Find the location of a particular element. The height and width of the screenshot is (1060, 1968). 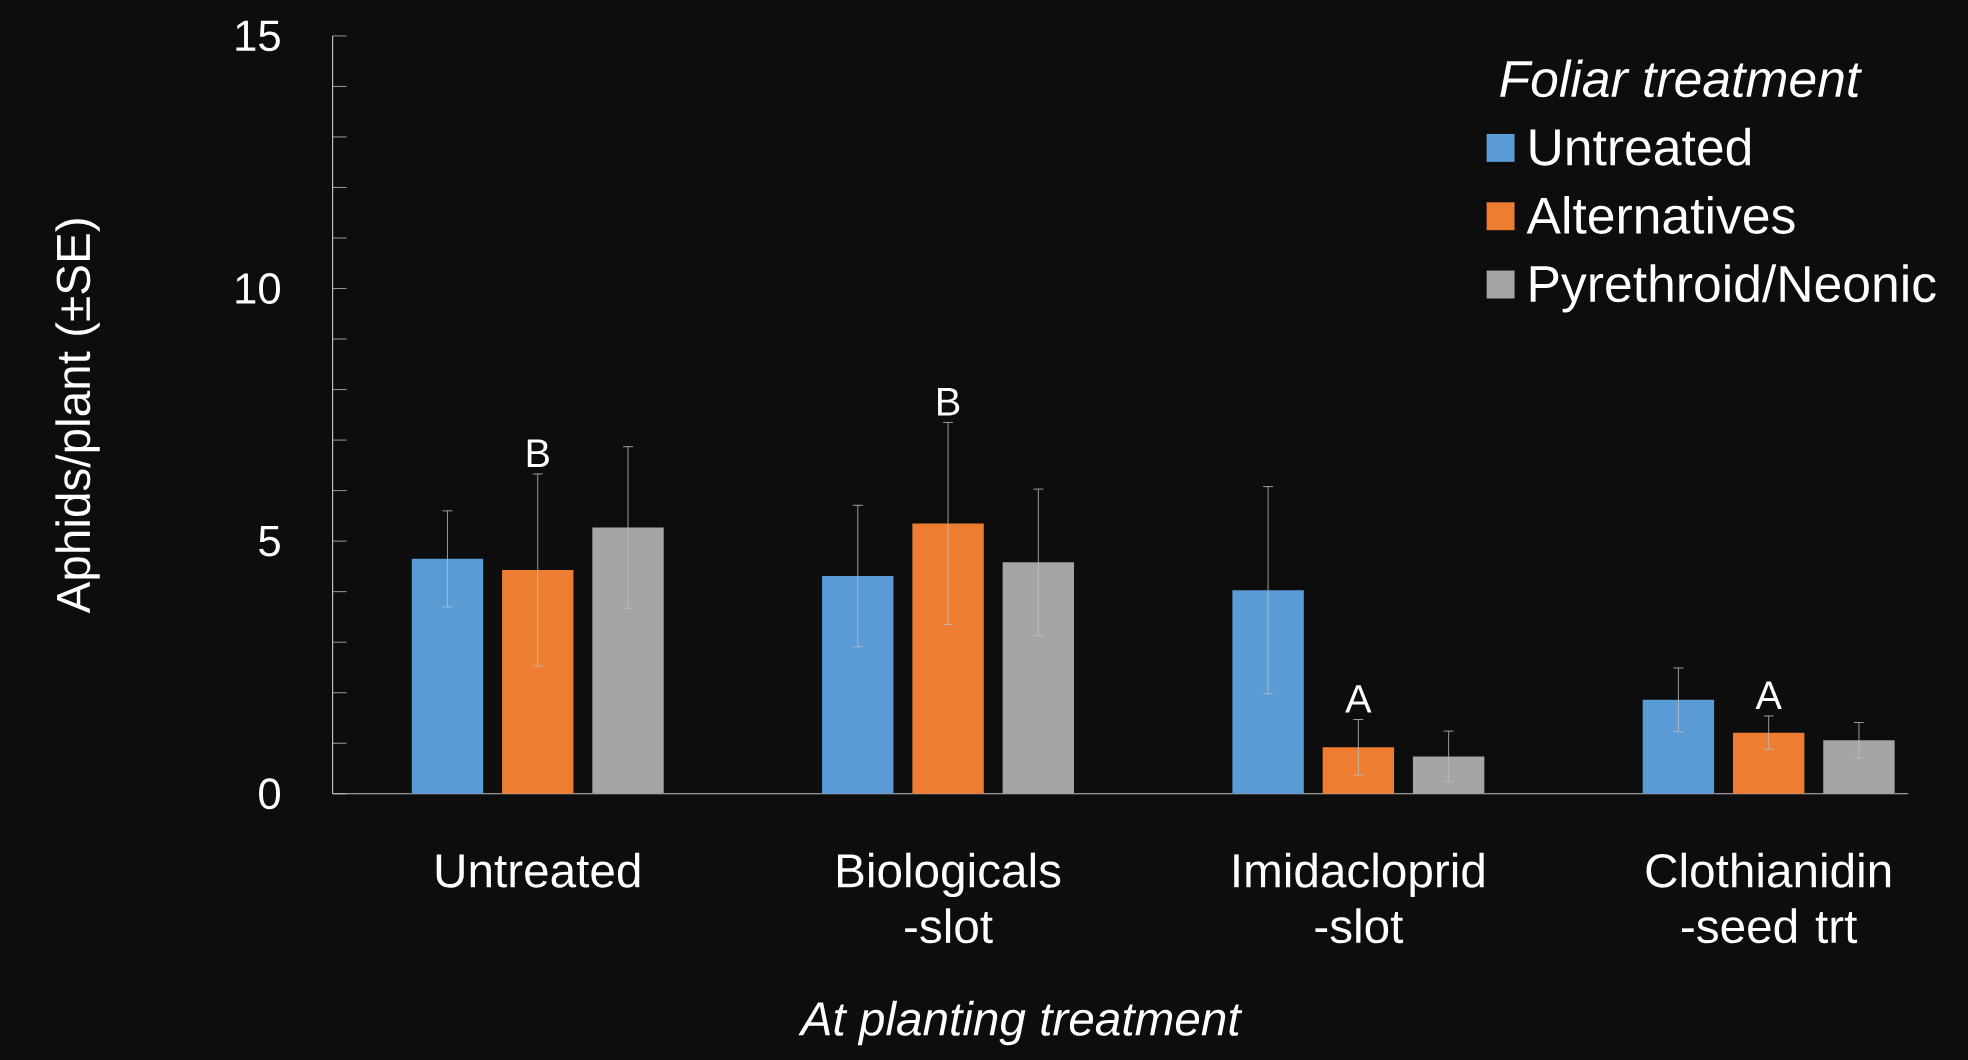

x-tick-label: Untreated is located at coordinates (538, 870).